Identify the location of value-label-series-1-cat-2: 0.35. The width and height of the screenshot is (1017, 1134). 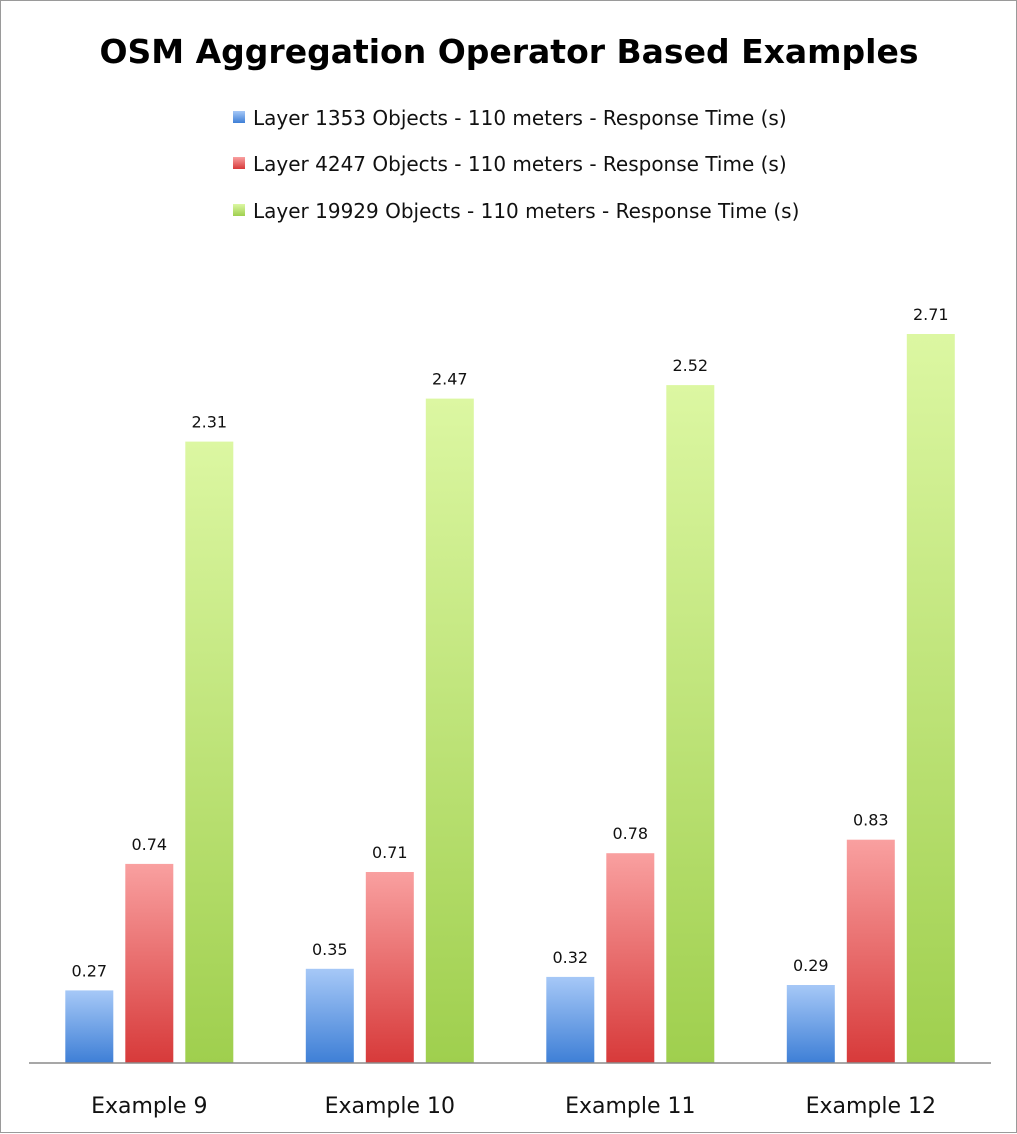
(330, 949).